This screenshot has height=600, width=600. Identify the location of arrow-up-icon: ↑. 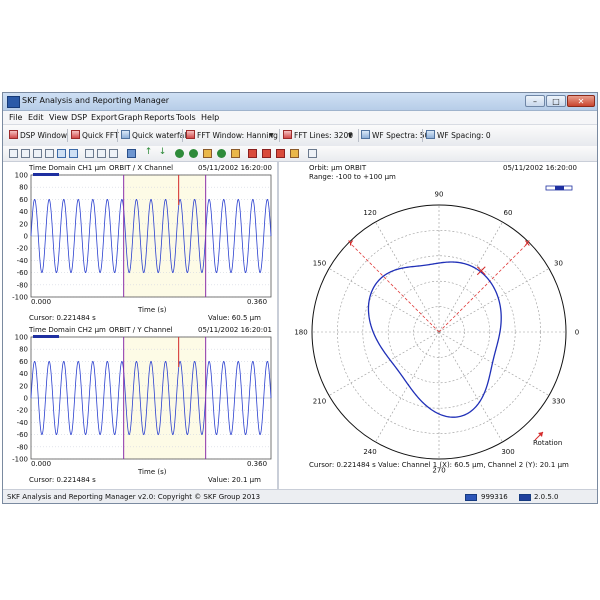
(148, 152).